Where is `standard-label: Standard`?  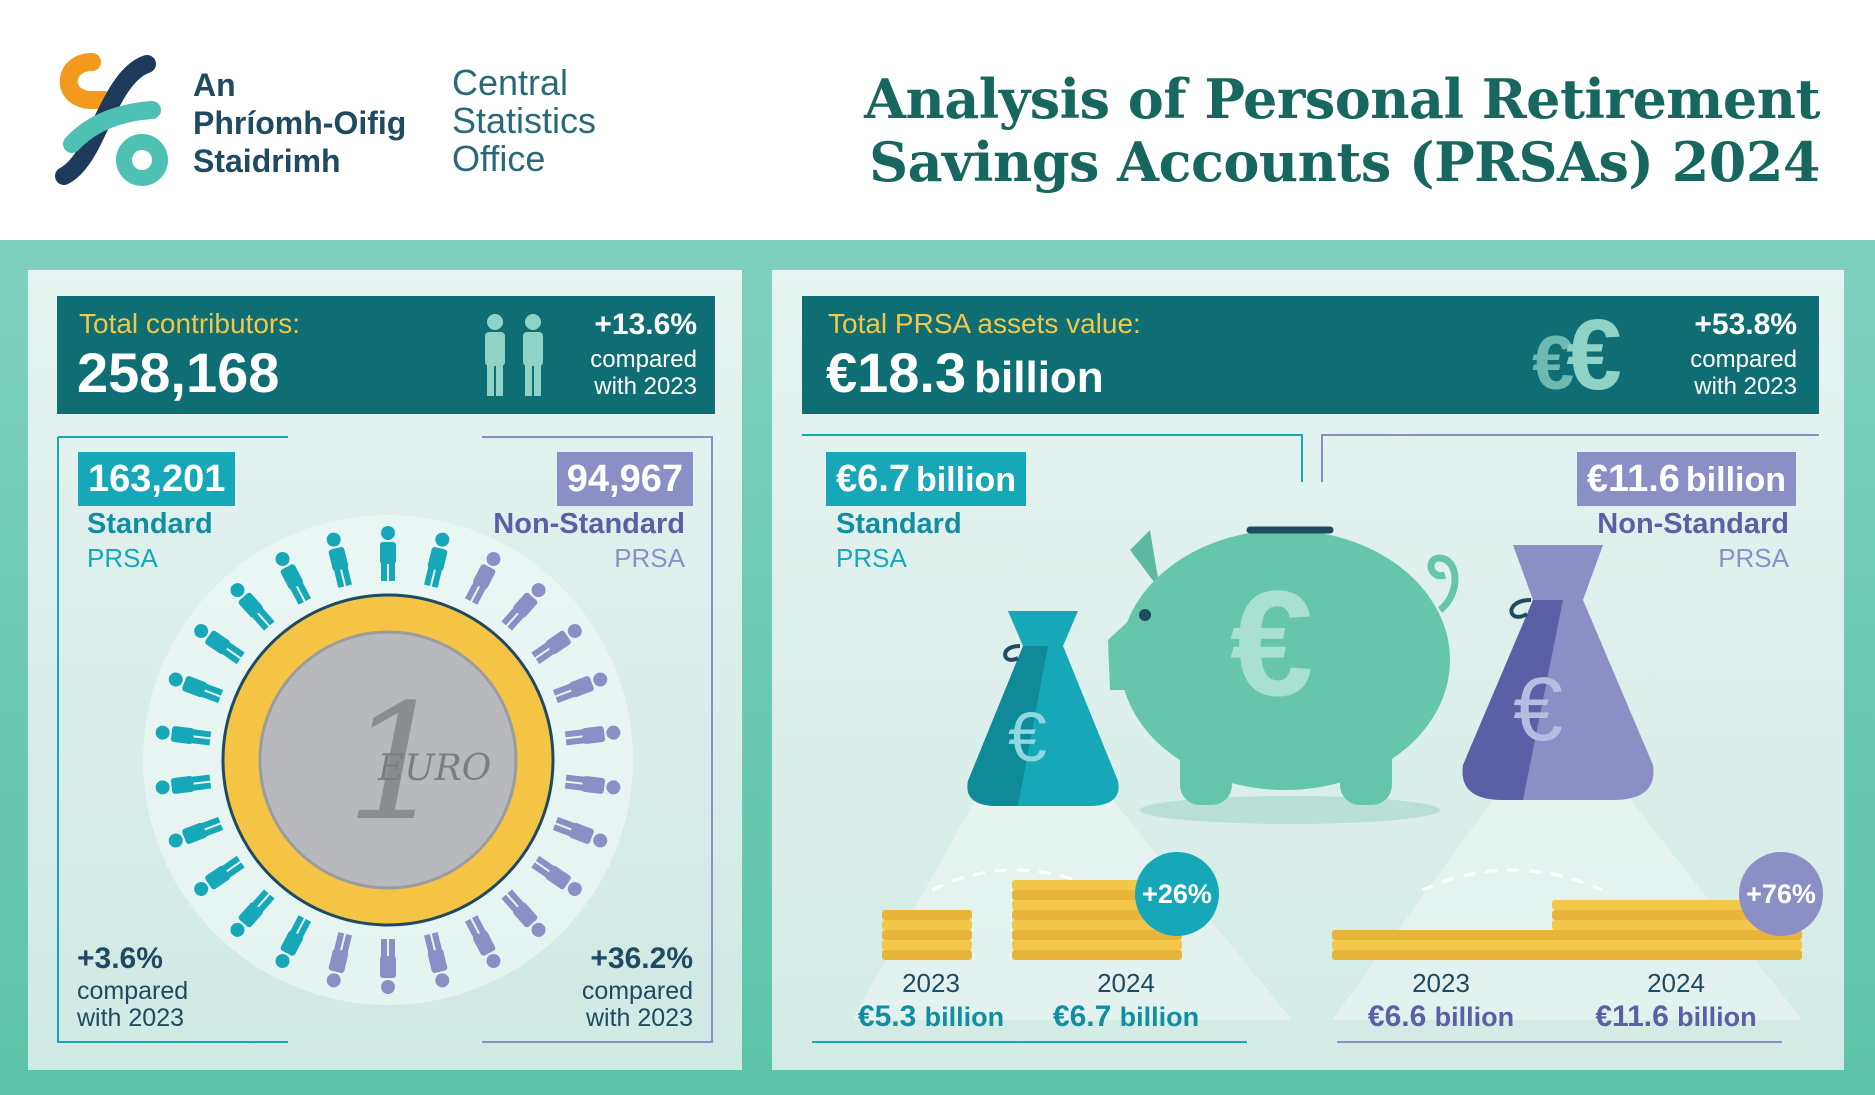 standard-label: Standard is located at coordinates (150, 524).